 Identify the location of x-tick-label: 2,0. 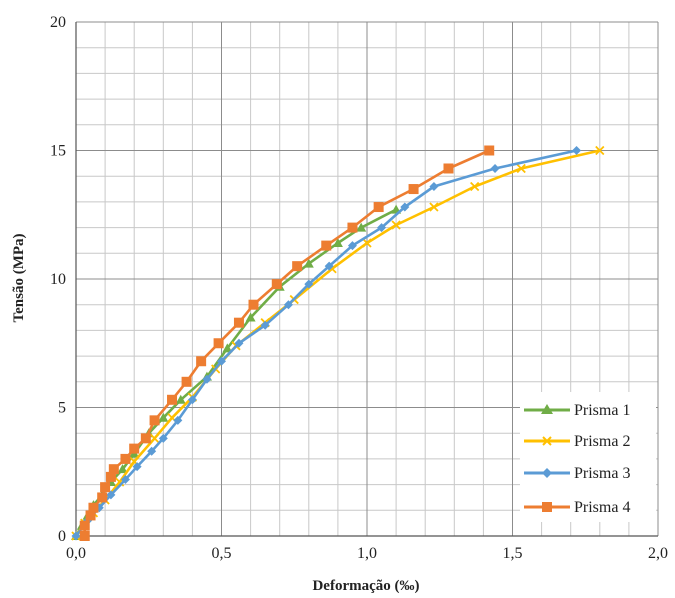
(658, 553).